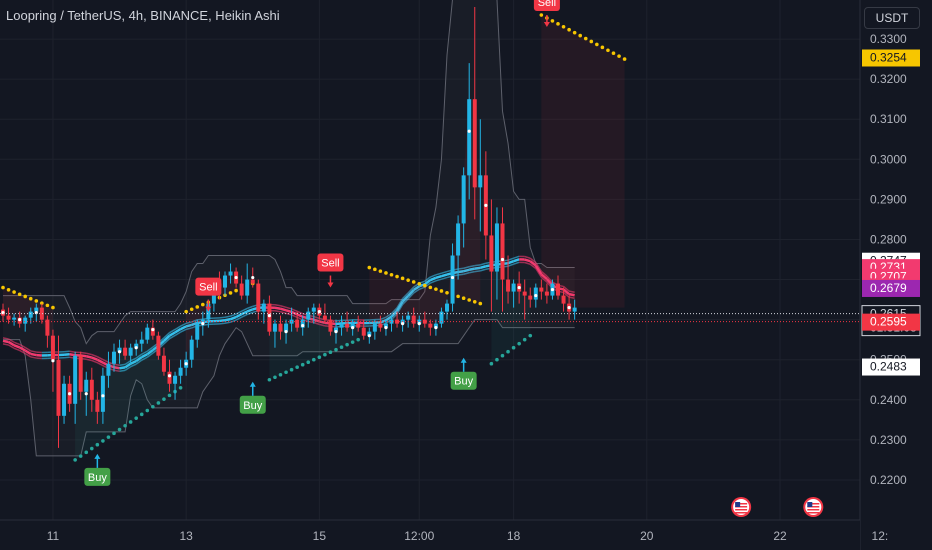 This screenshot has width=932, height=550. I want to click on y-tick-label: 0.2300, so click(888, 440).